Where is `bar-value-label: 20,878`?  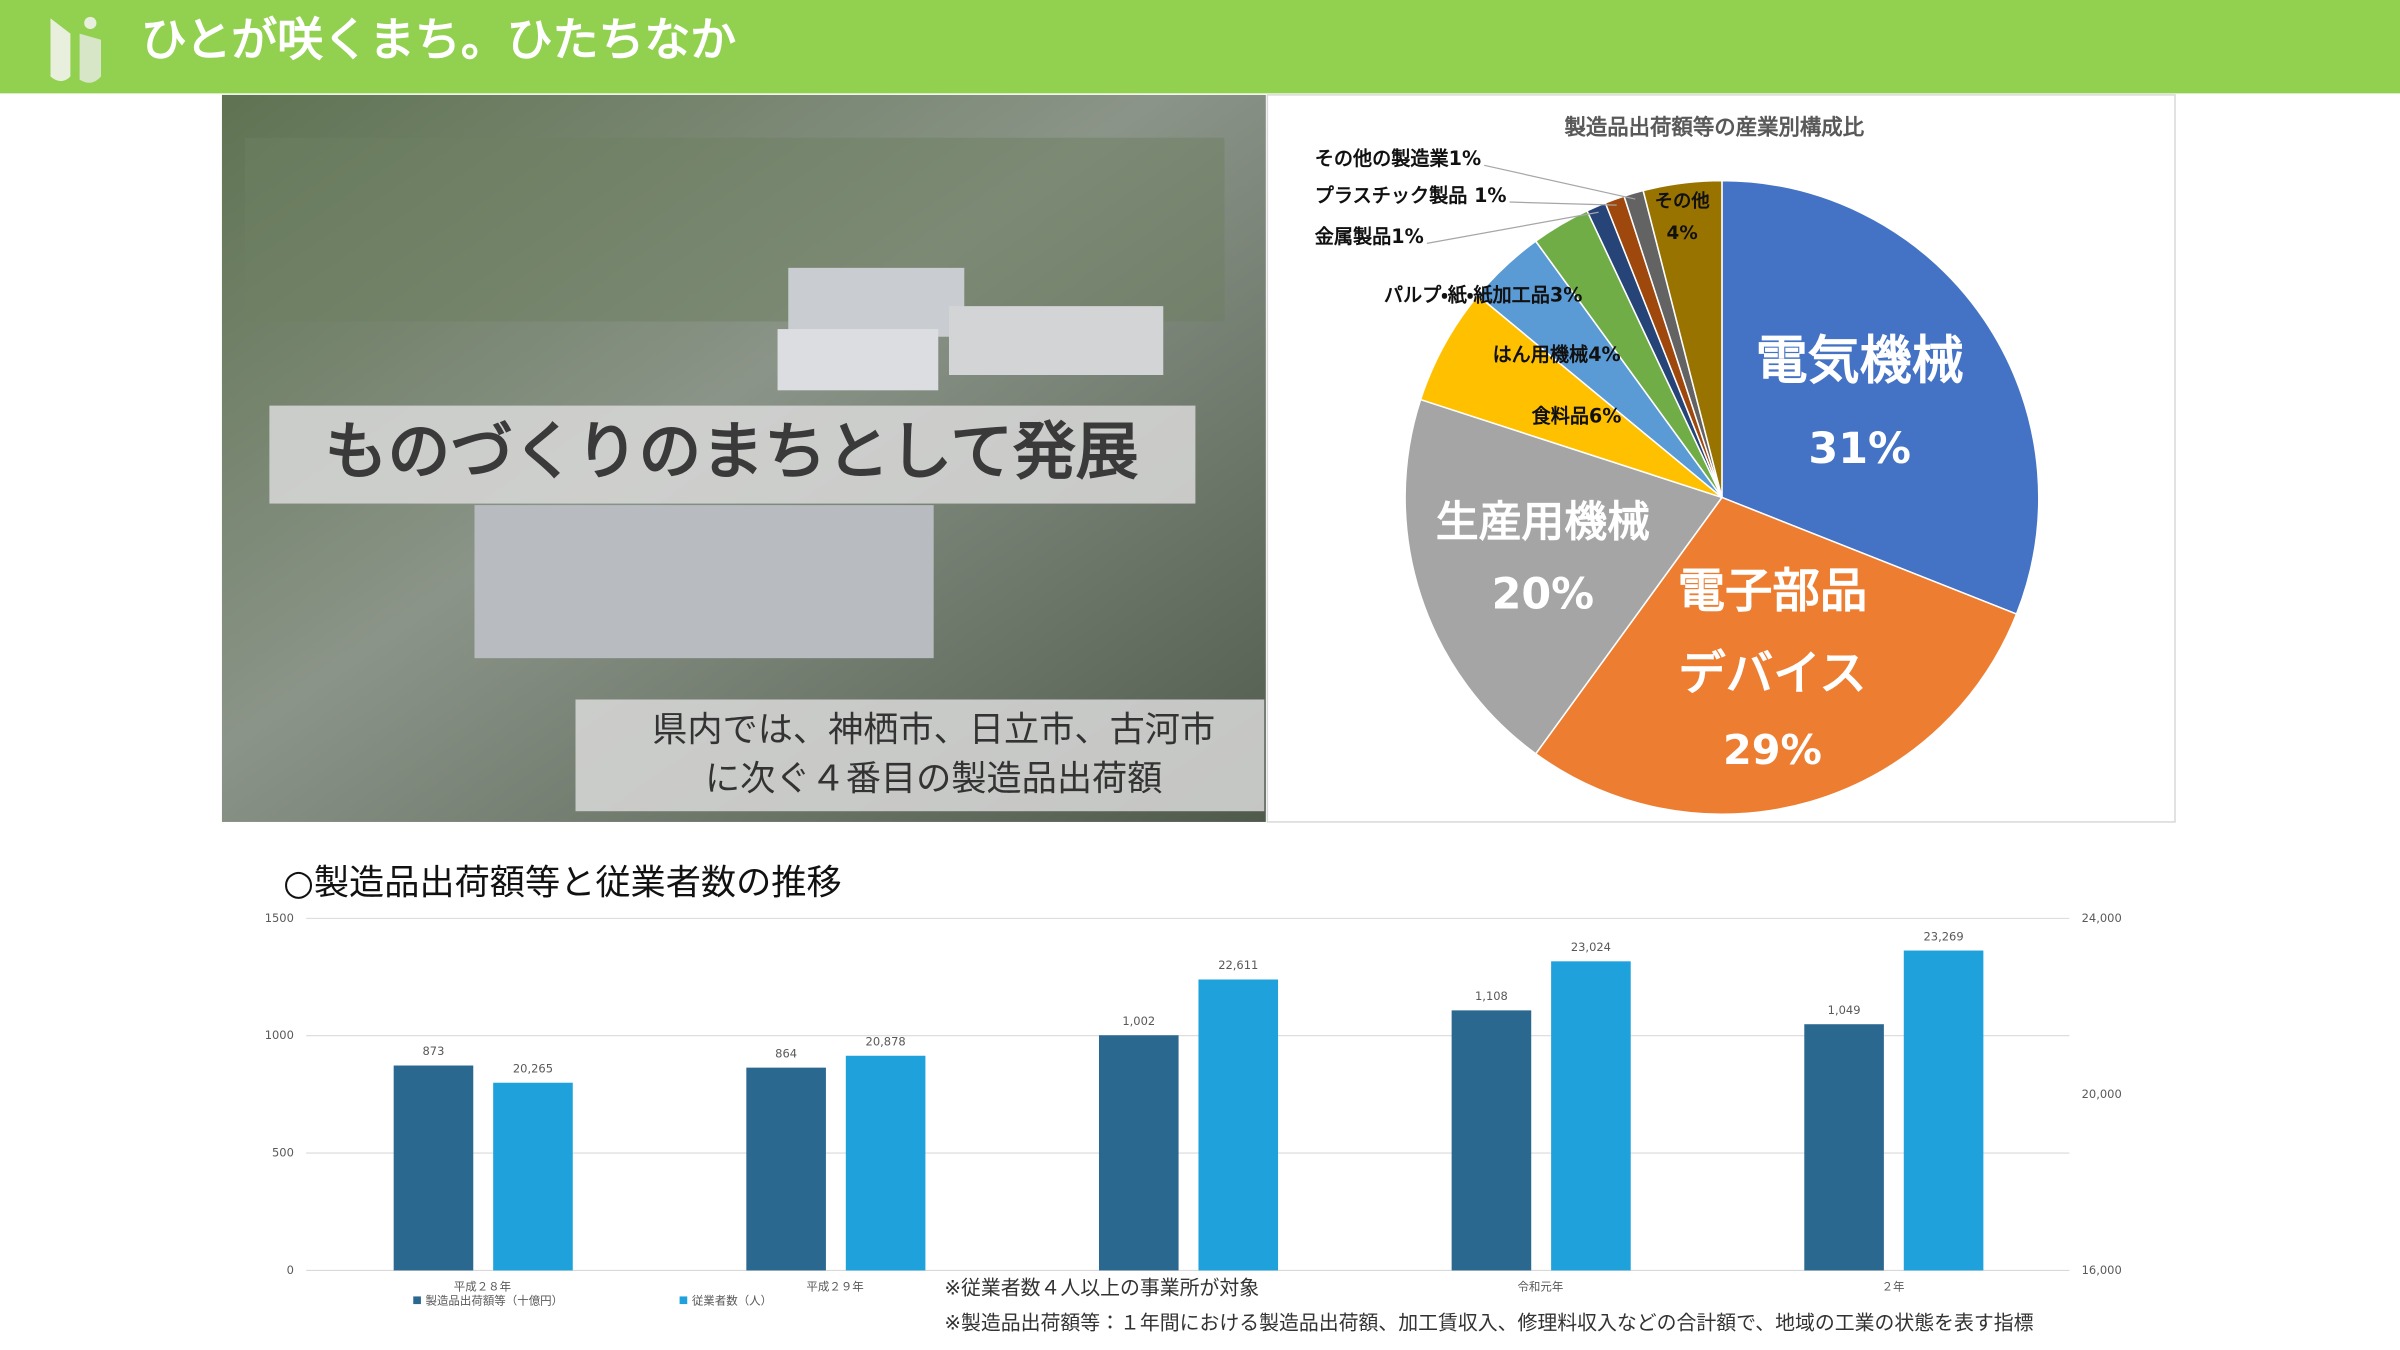
bar-value-label: 20,878 is located at coordinates (886, 1041).